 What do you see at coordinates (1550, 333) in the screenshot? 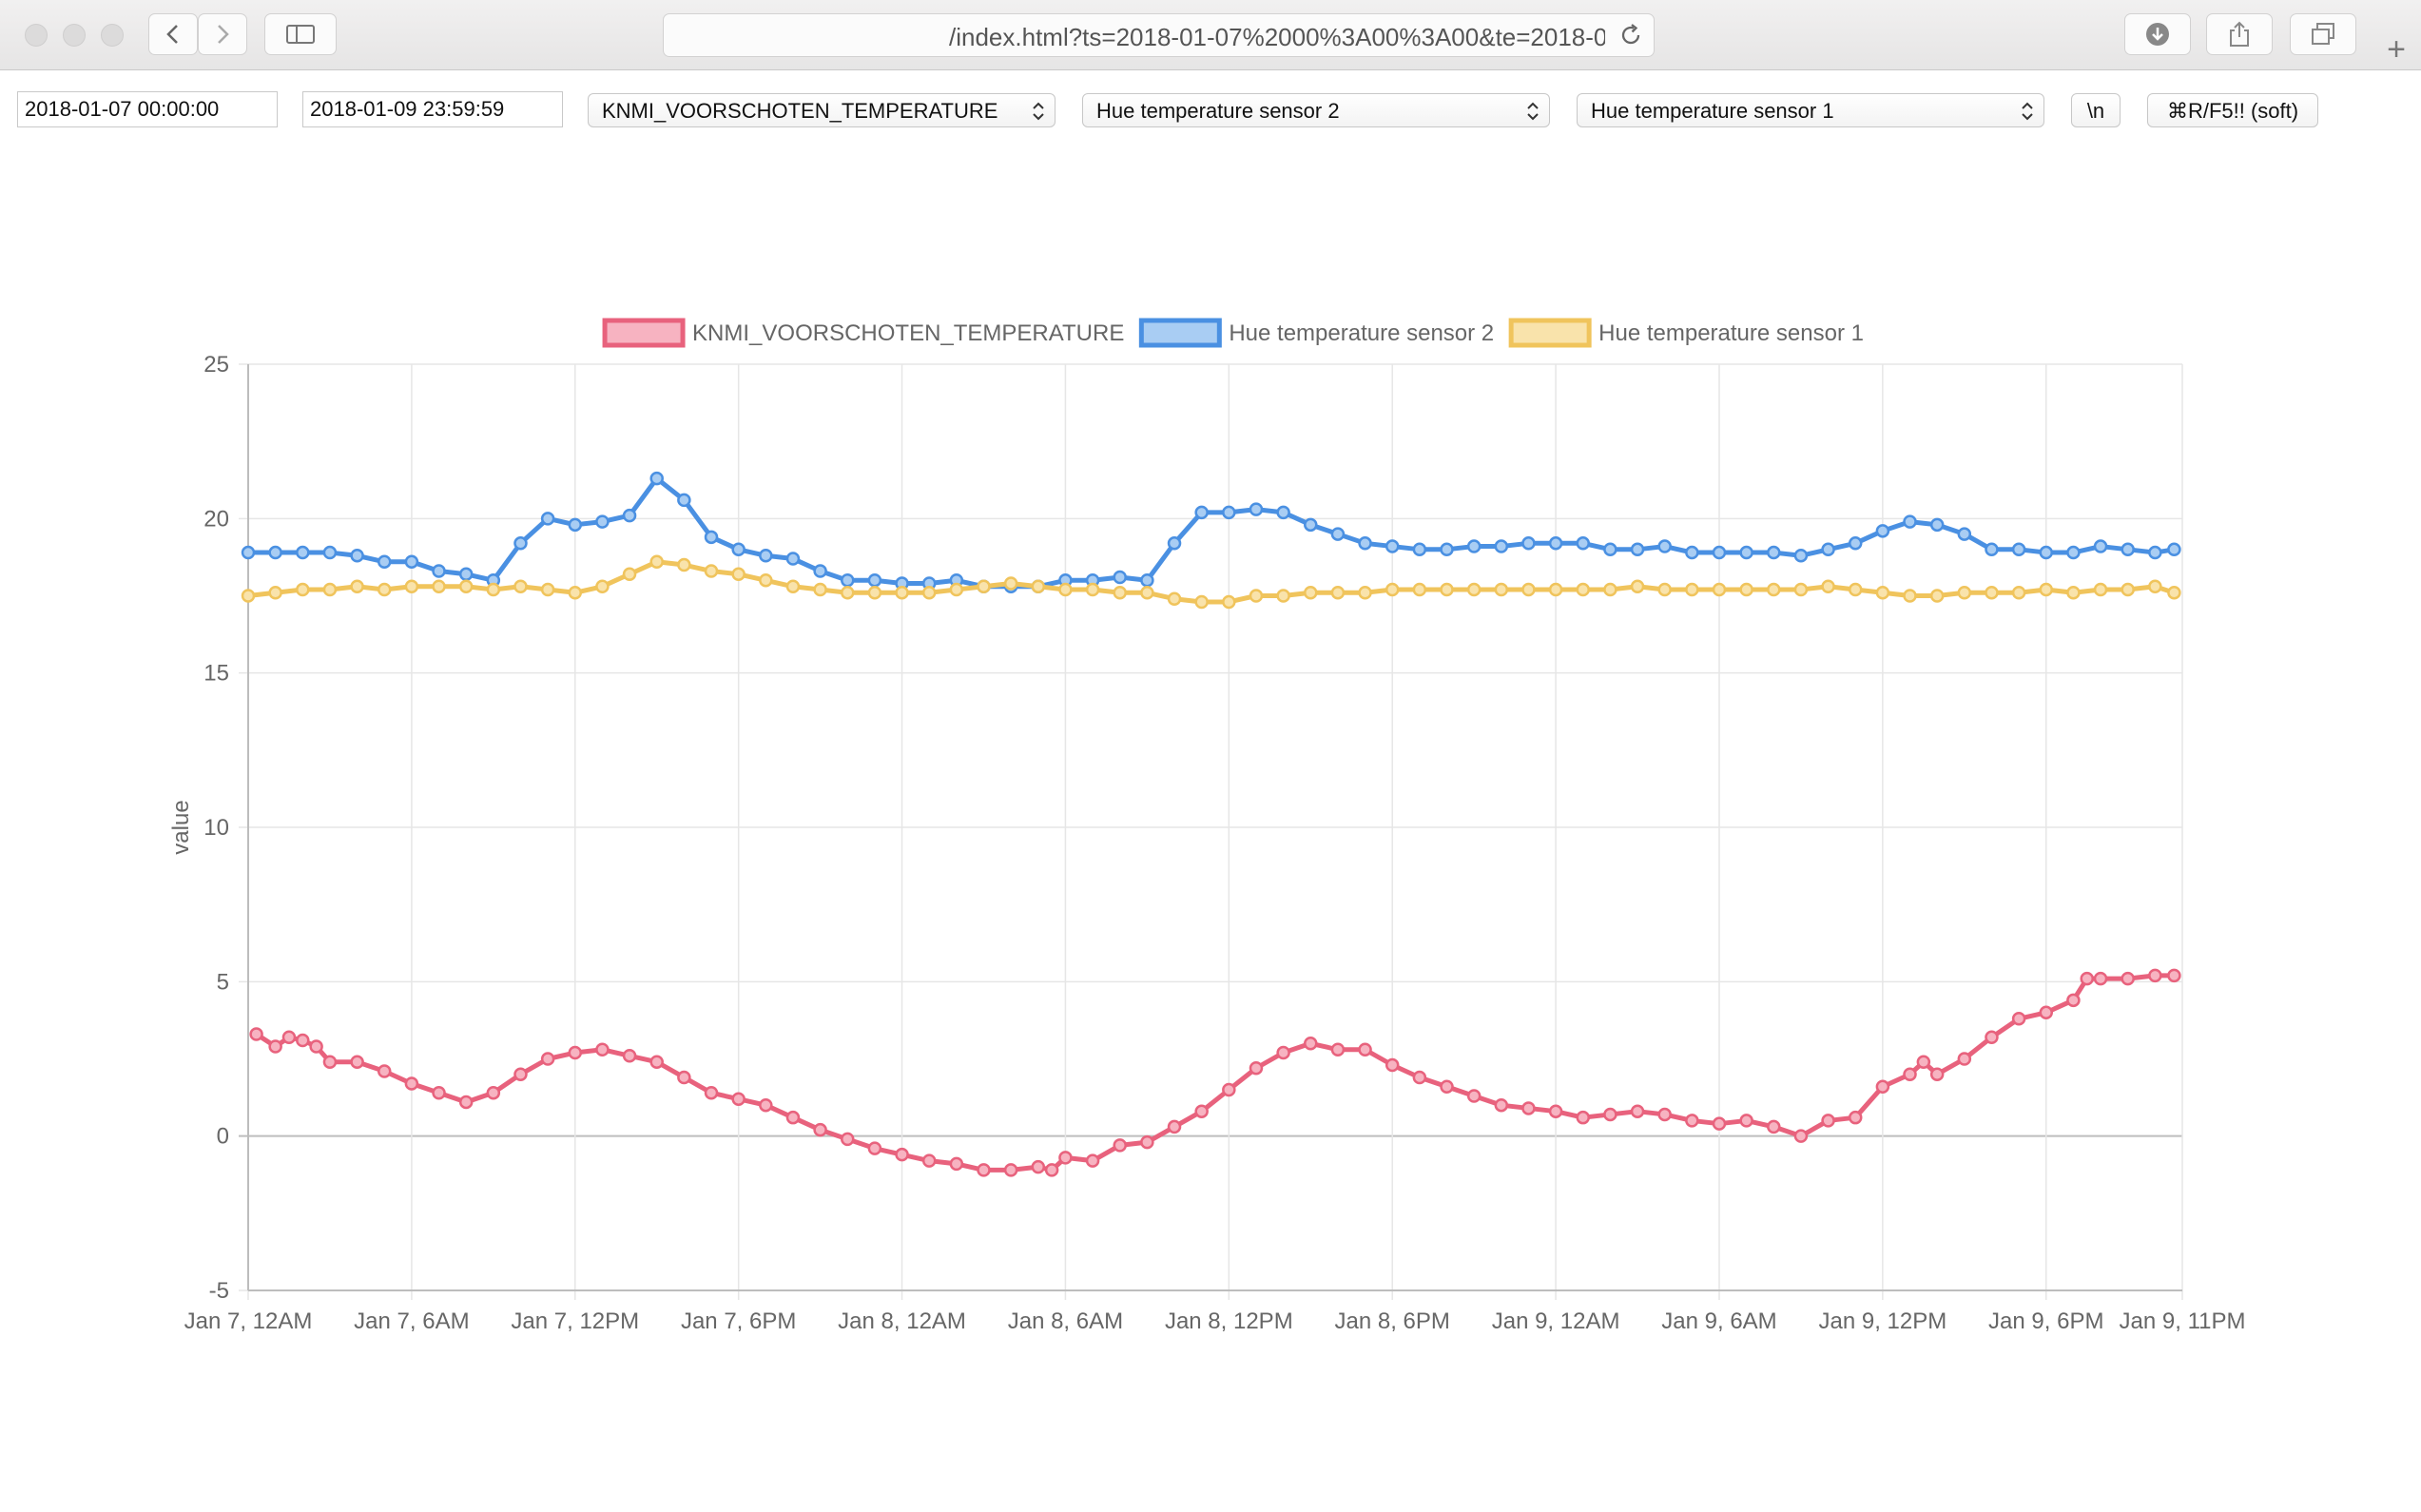
I see `legend-swatch` at bounding box center [1550, 333].